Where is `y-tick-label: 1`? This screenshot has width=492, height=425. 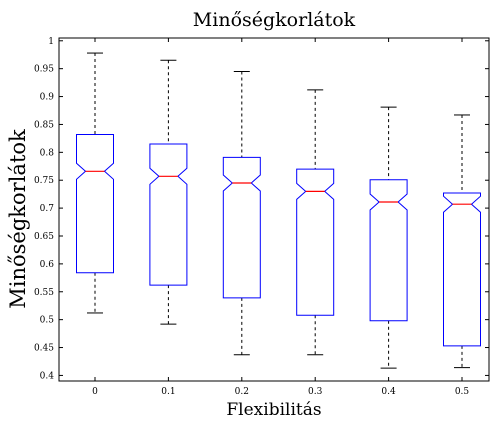
y-tick-label: 1 is located at coordinates (51, 42).